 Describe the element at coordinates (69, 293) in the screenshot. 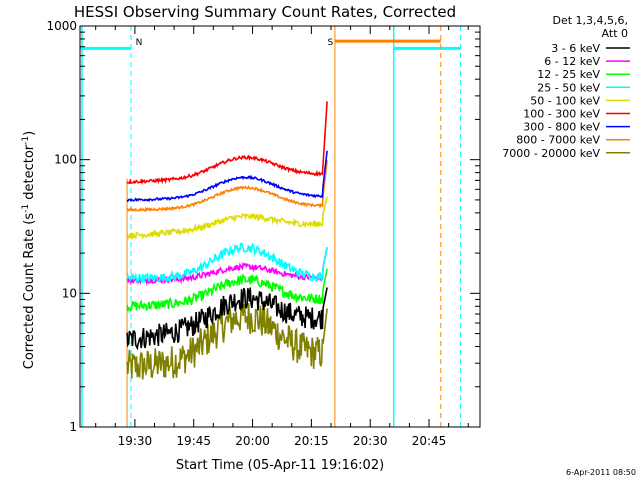

I see `y-tick-label: 10` at that location.